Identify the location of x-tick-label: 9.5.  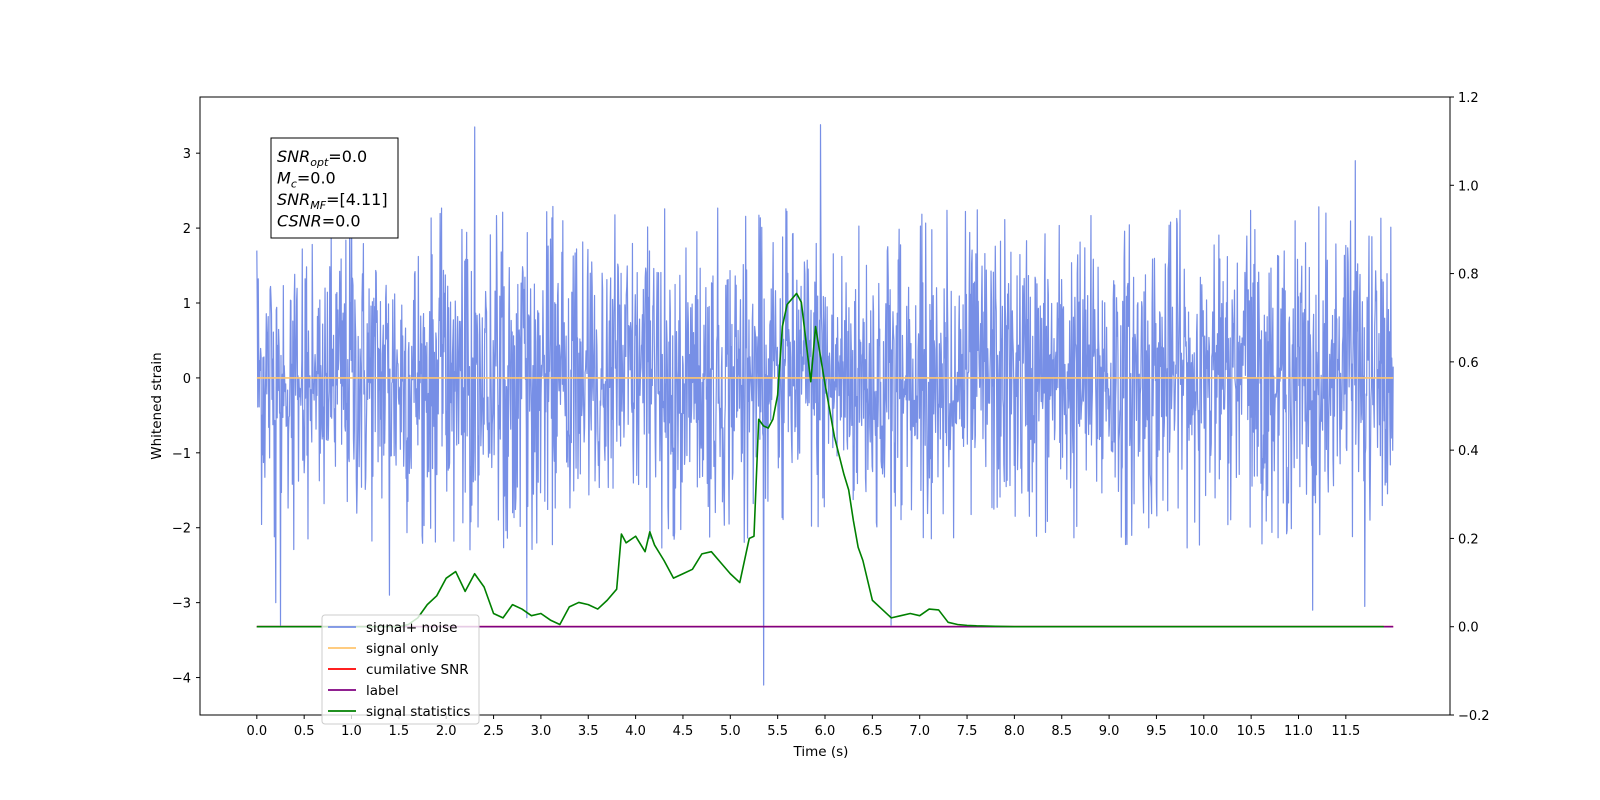
(1156, 731).